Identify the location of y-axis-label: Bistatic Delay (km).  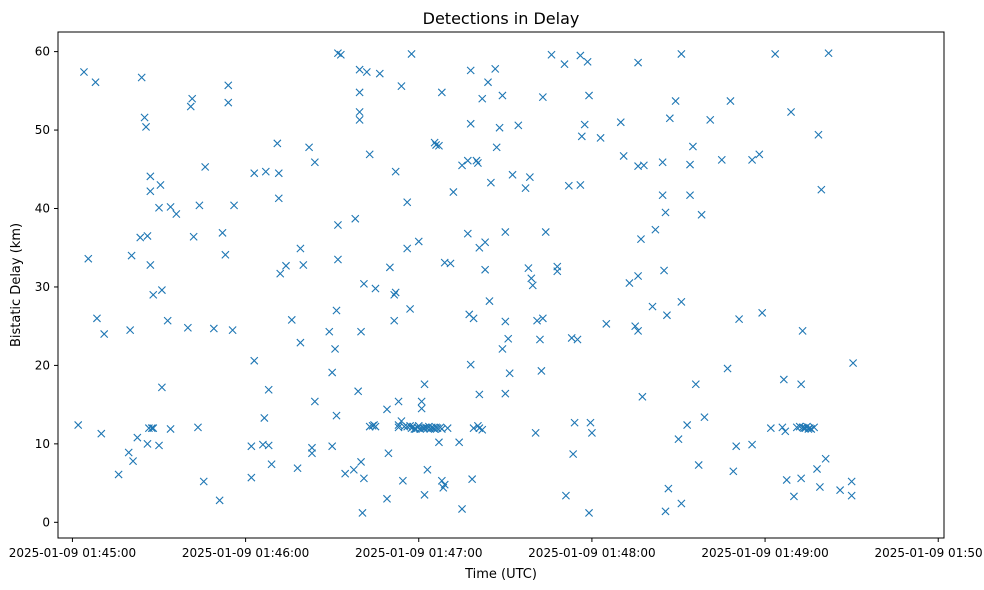
(16, 285).